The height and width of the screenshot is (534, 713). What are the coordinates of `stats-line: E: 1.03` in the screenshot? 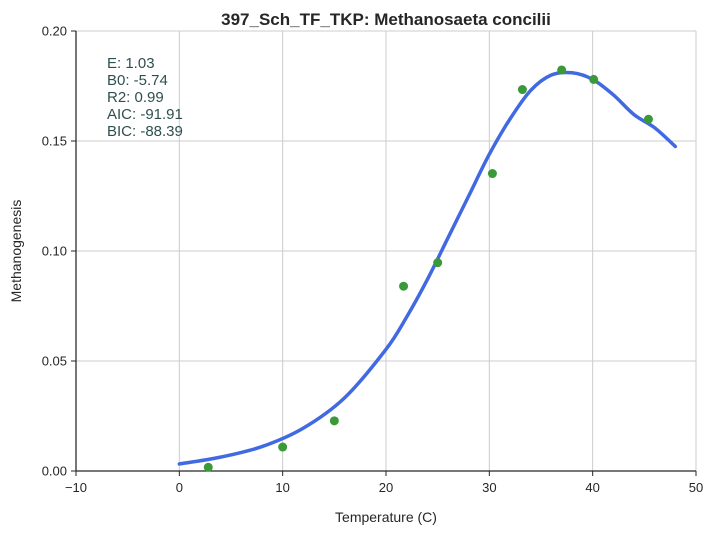 It's located at (131, 63).